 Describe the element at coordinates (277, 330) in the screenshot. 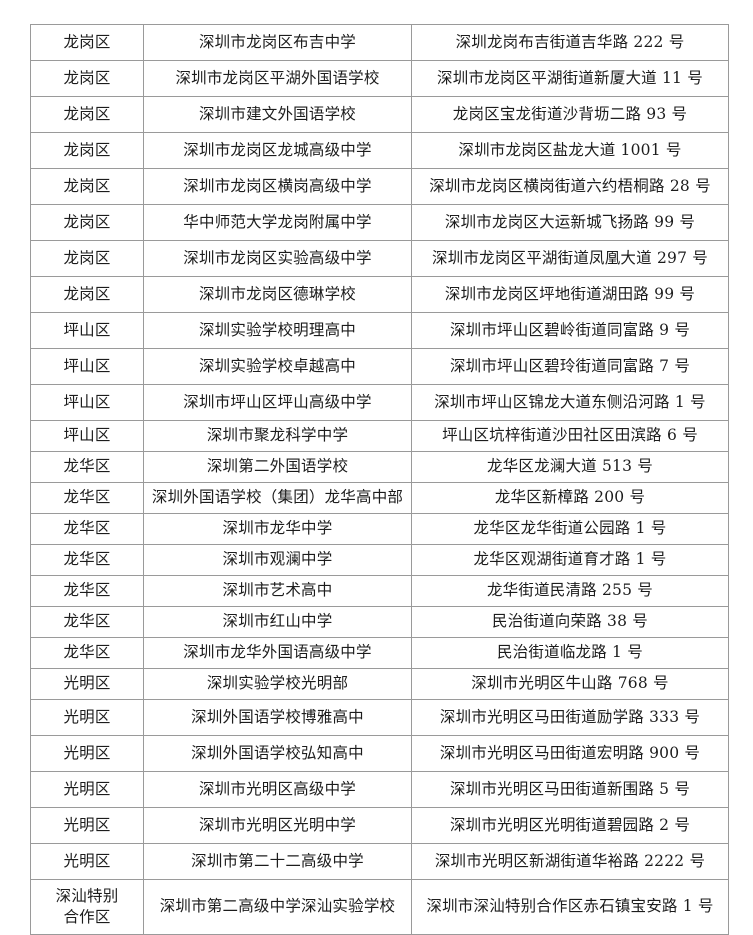

I see `cell-school: 深圳实验学校明理高中` at that location.